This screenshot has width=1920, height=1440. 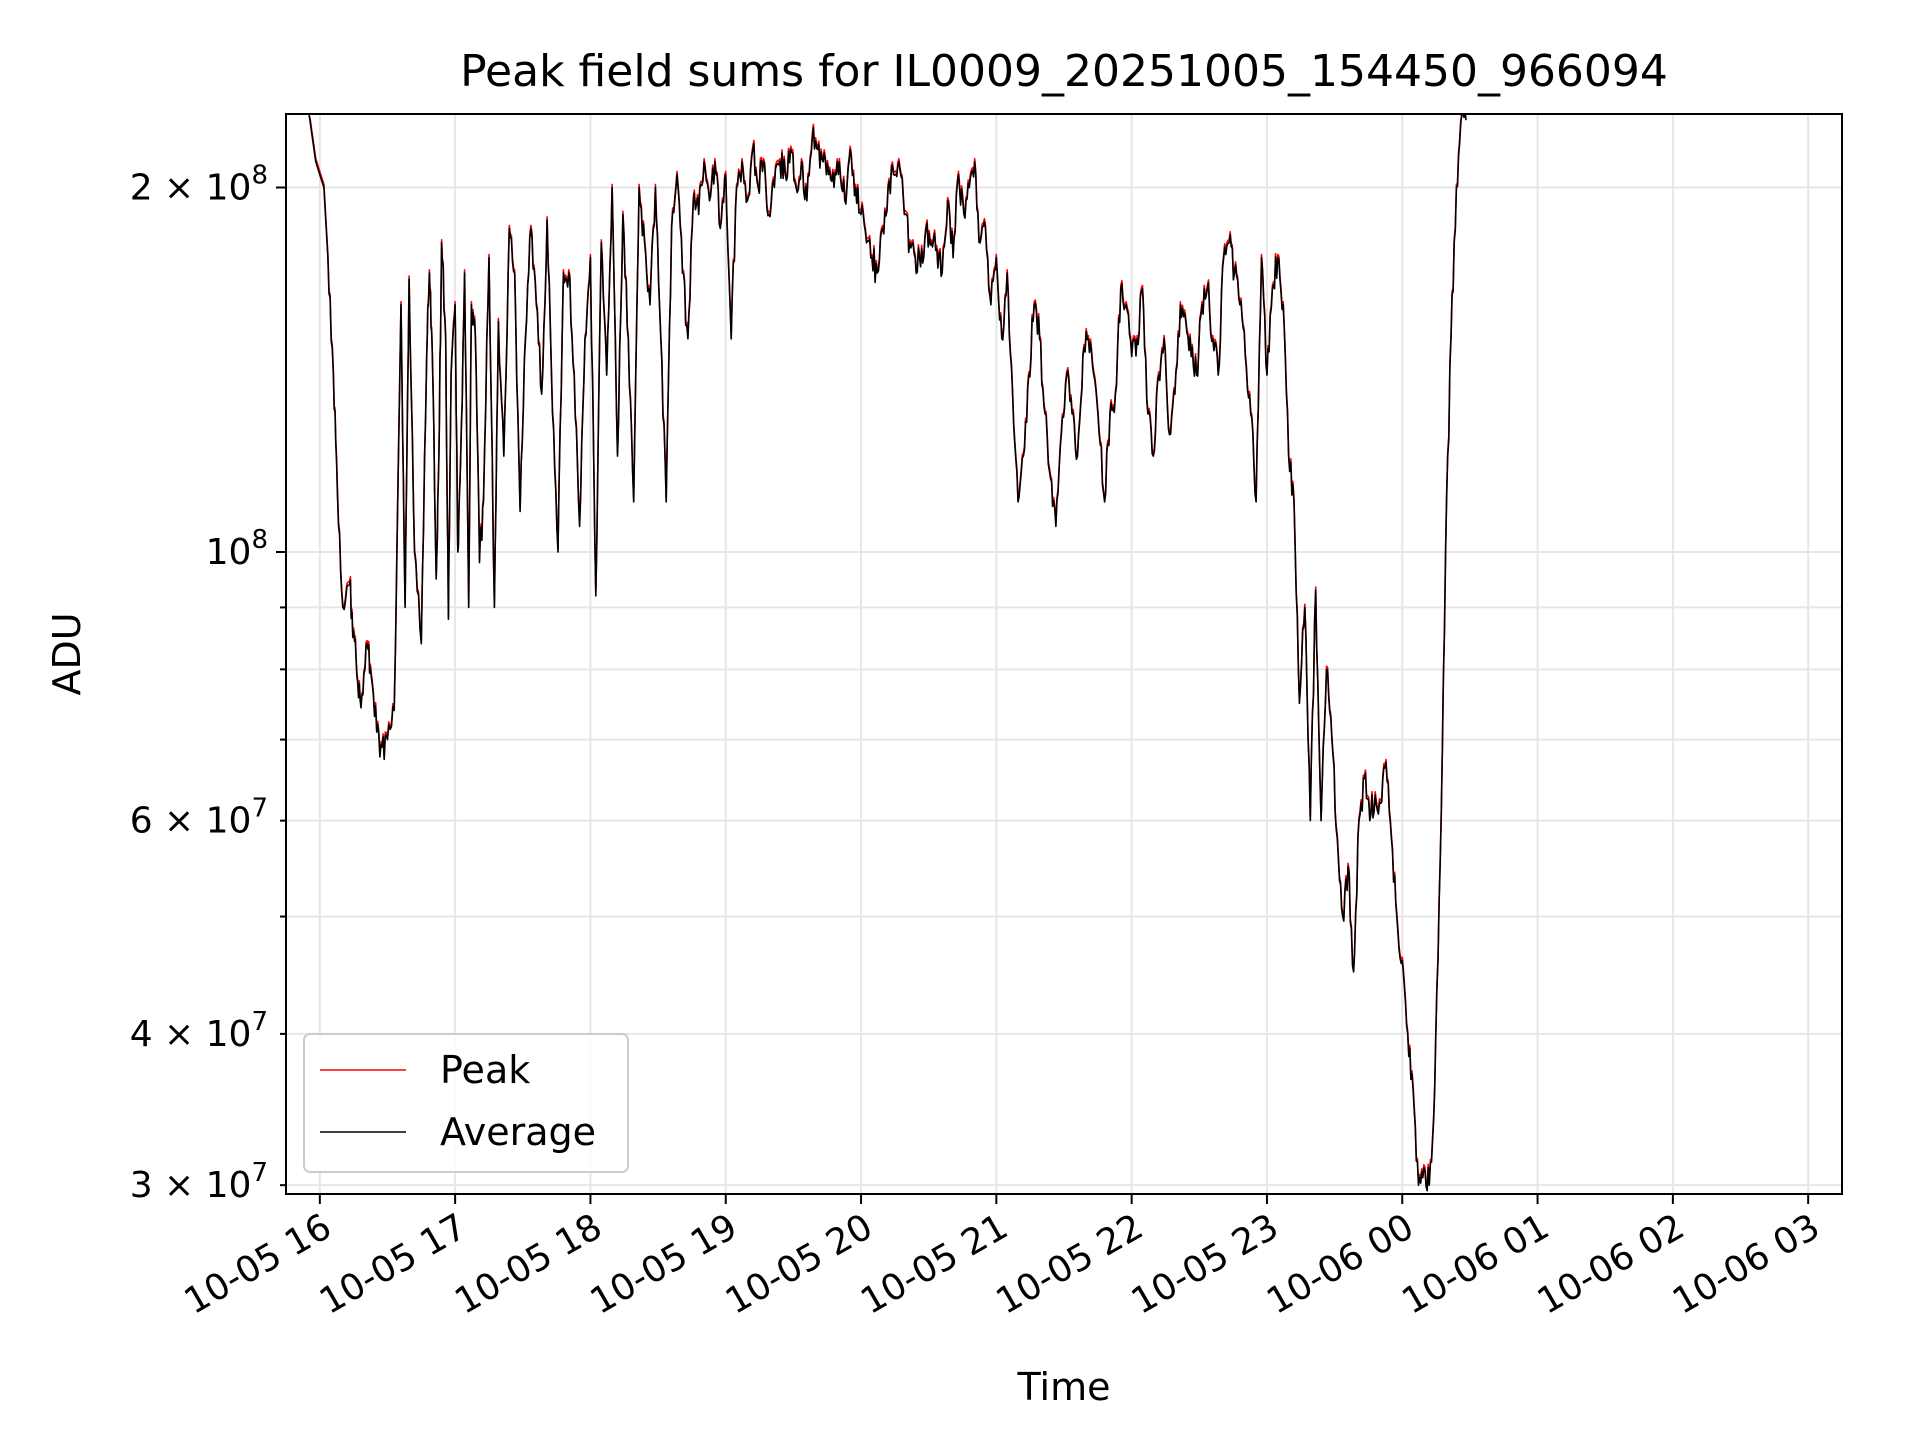 I want to click on x-axis-title: Time, so click(x=1064, y=1387).